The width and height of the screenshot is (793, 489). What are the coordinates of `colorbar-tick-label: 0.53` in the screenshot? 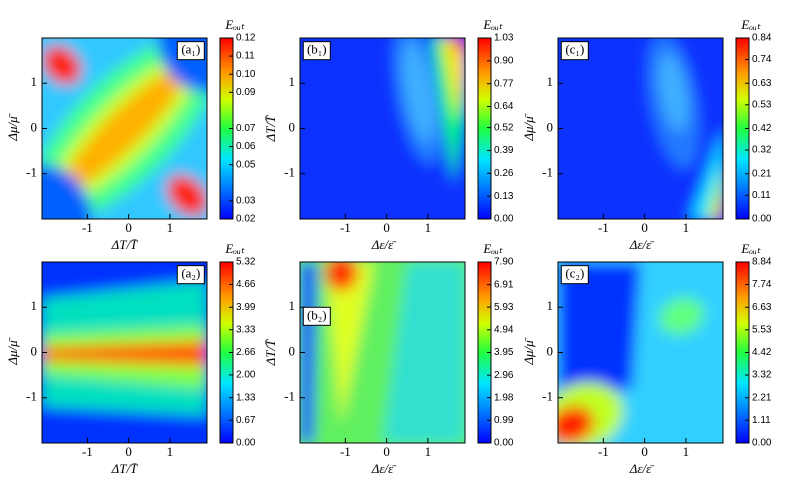 It's located at (762, 104).